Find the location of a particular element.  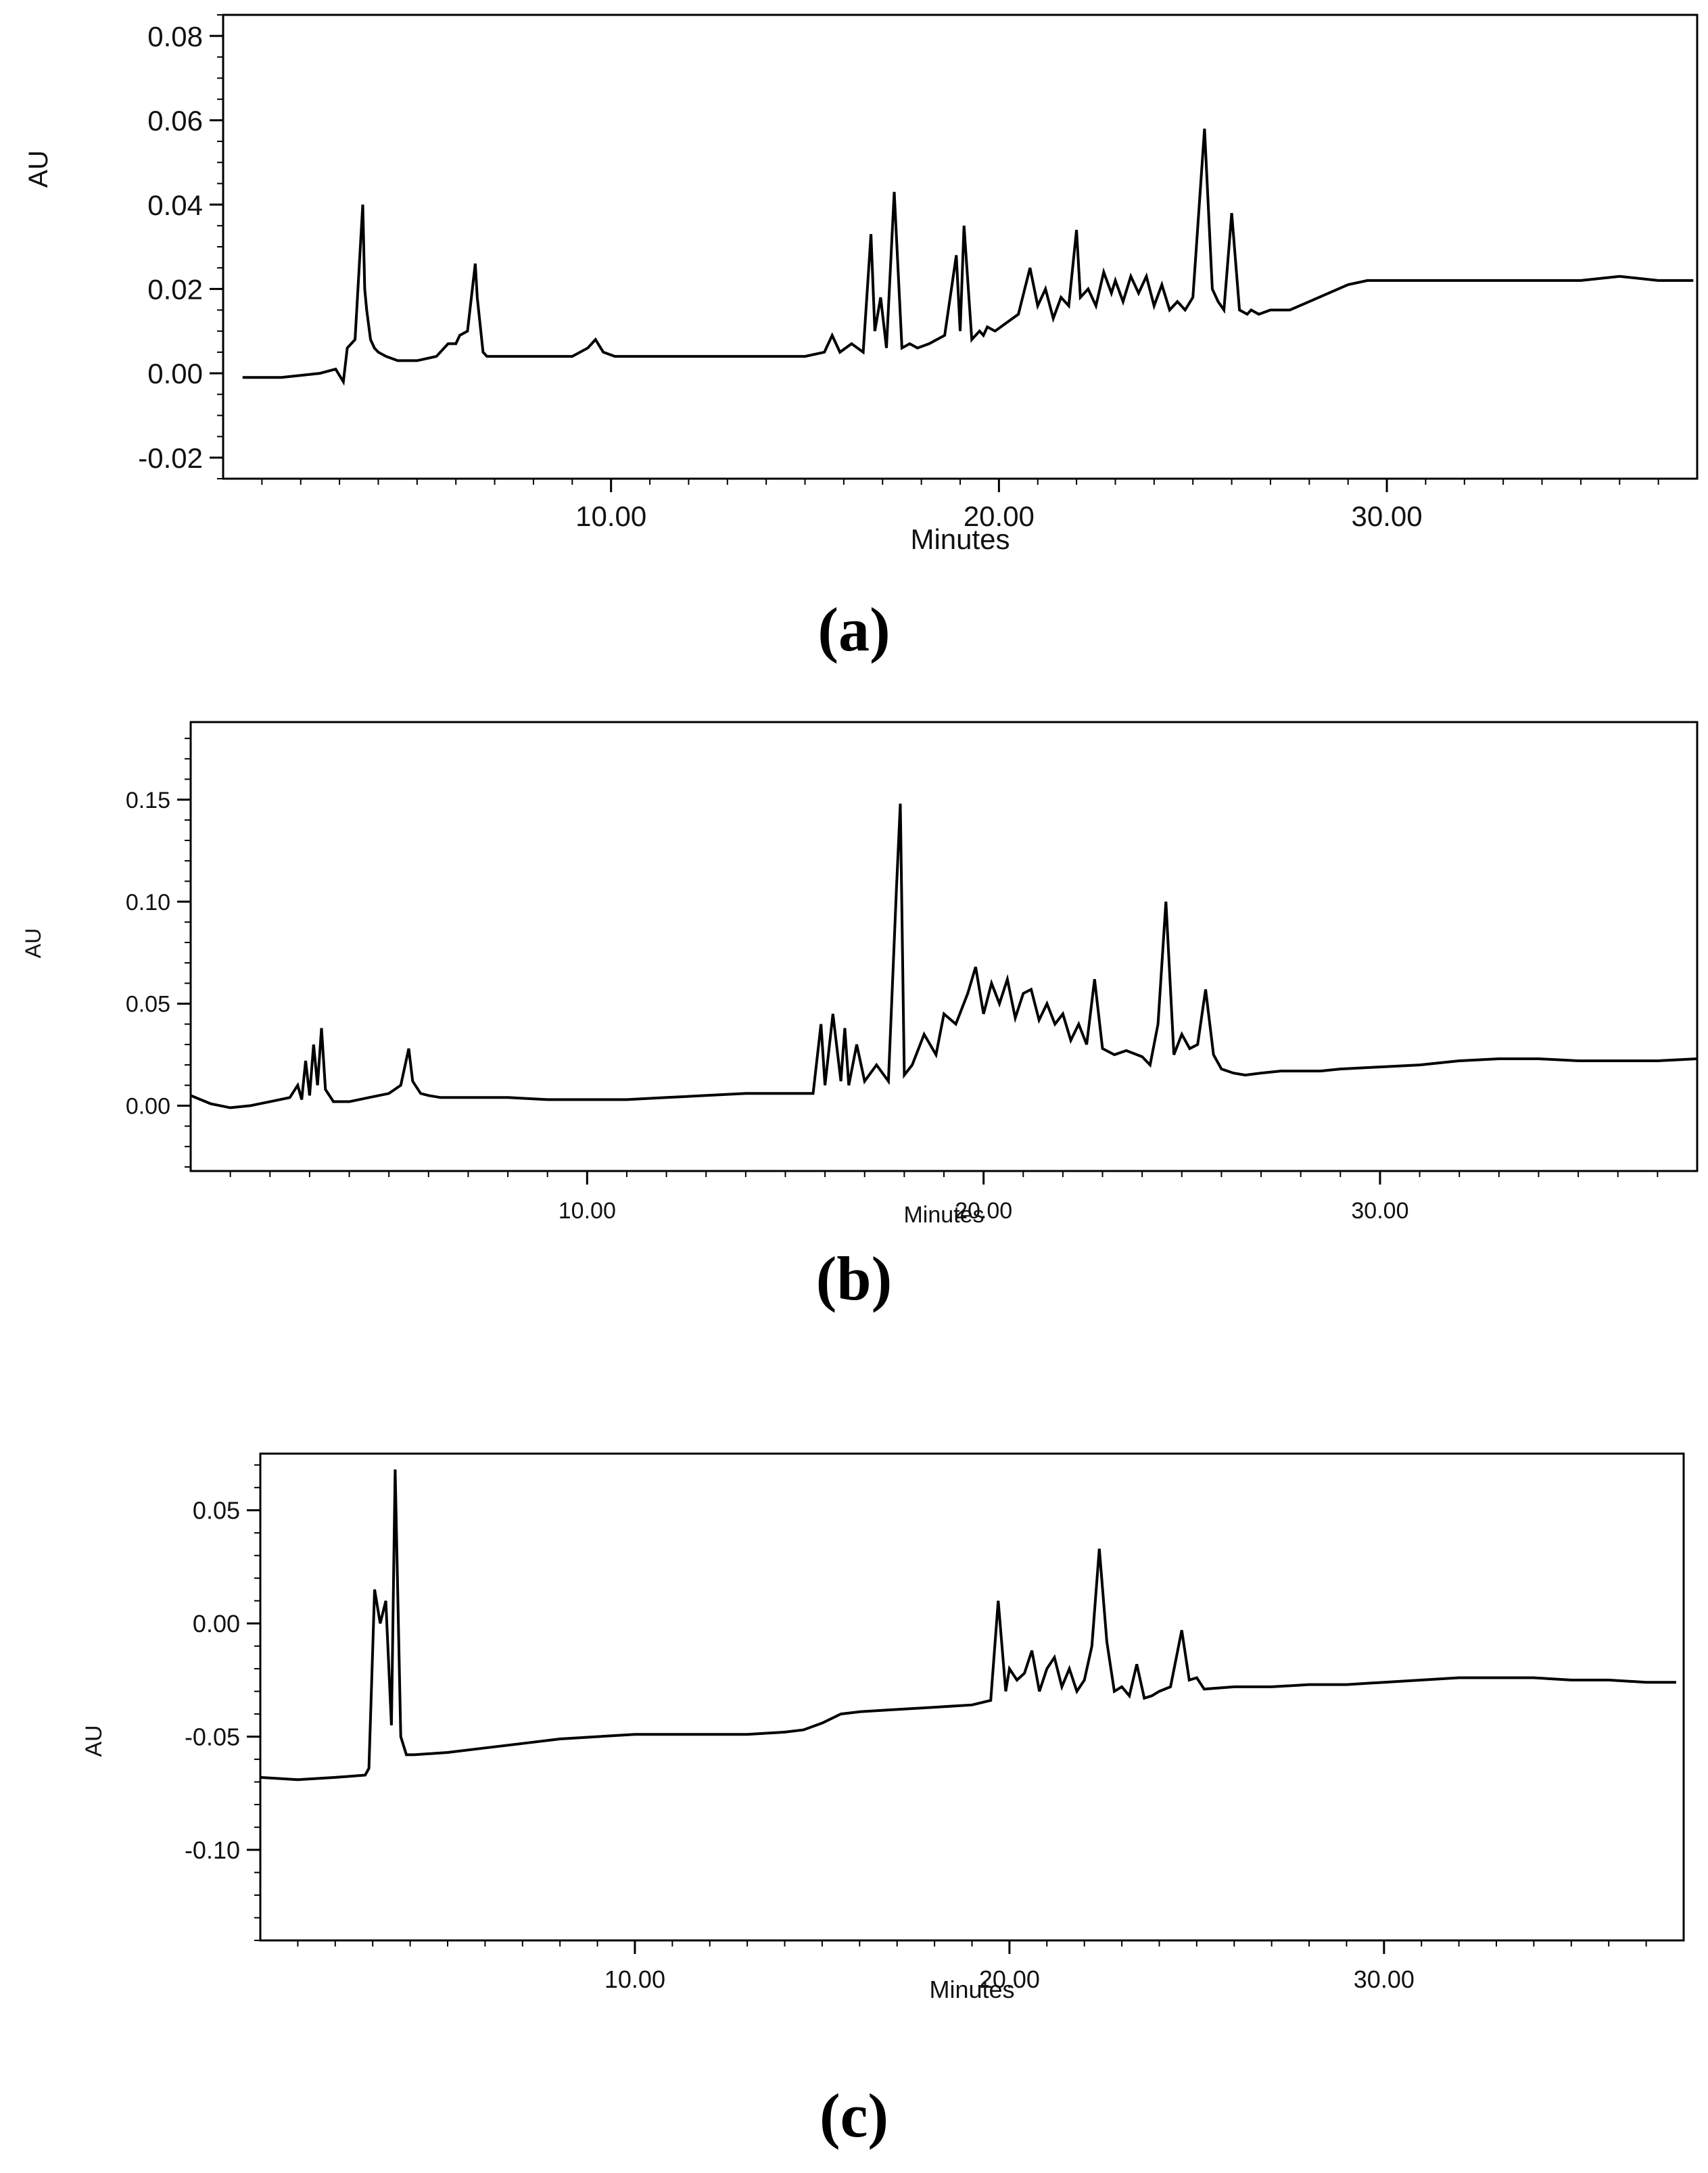

y-tick-label: -0.10 is located at coordinates (212, 1850).